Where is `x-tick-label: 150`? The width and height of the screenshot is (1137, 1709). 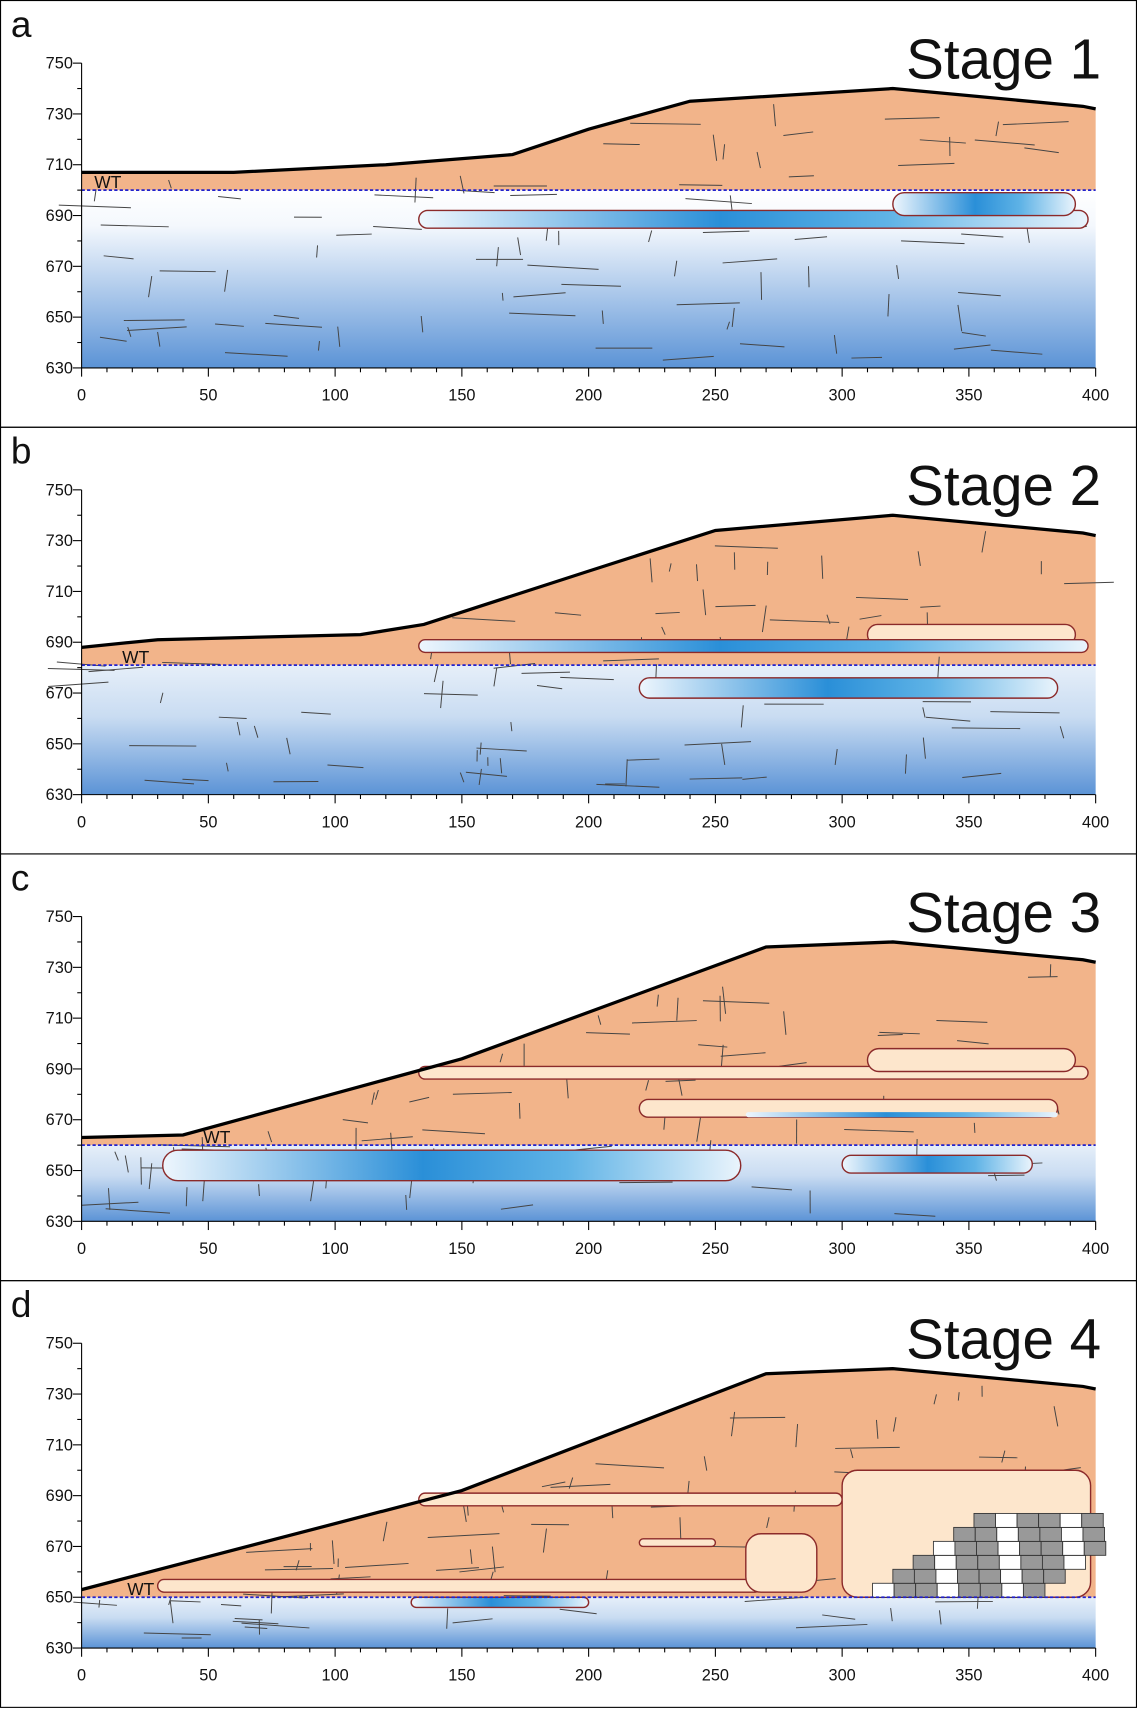 x-tick-label: 150 is located at coordinates (461, 1249).